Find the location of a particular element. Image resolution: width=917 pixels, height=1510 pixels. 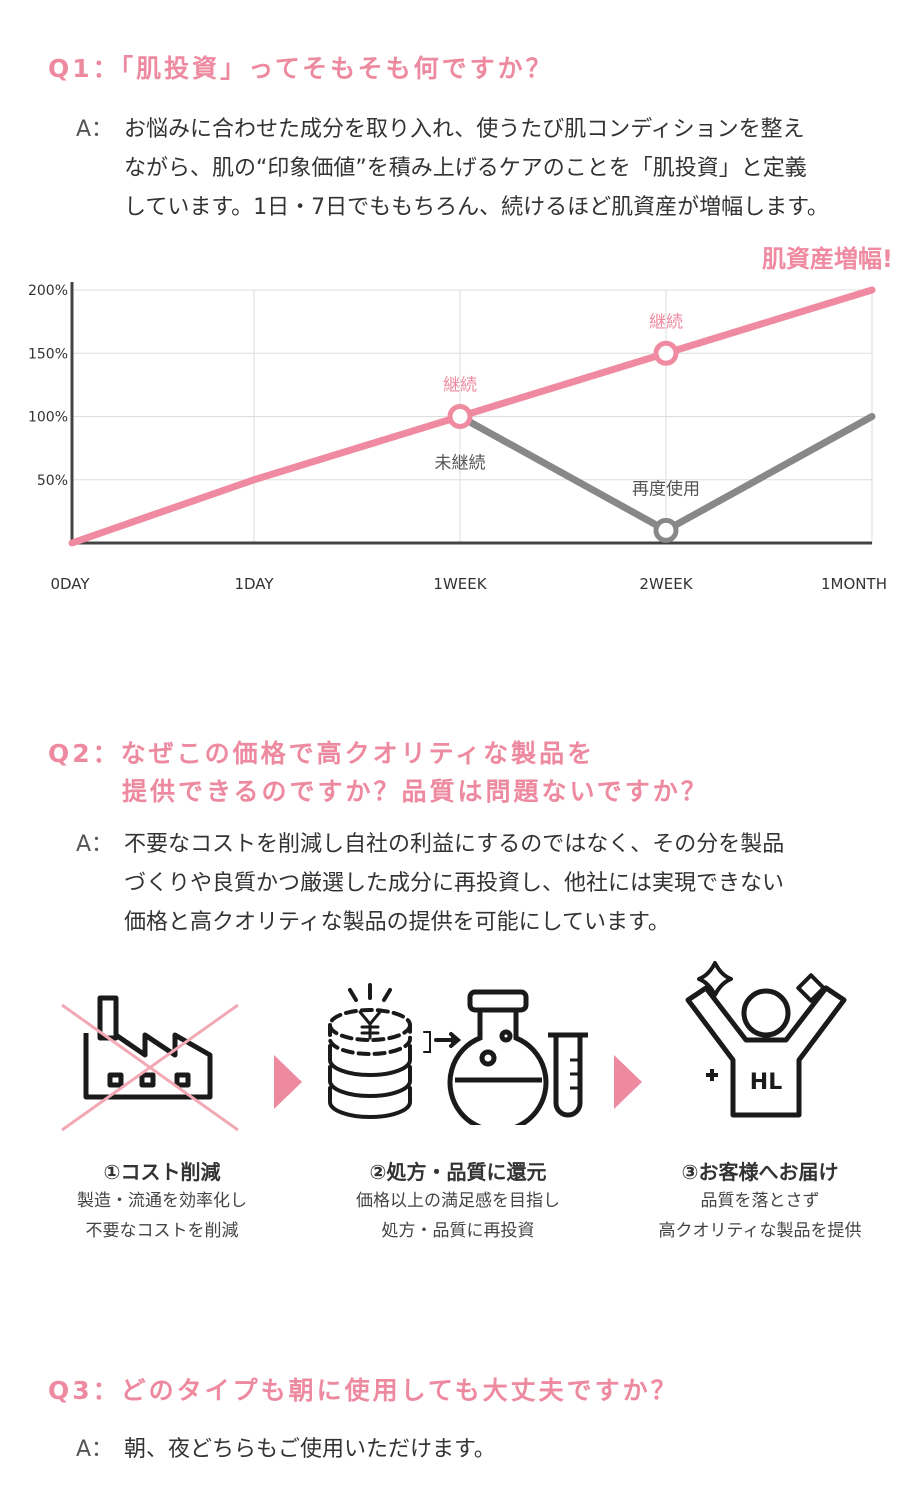

step-2-title: ②処方・品質に還元 is located at coordinates (458, 1172).